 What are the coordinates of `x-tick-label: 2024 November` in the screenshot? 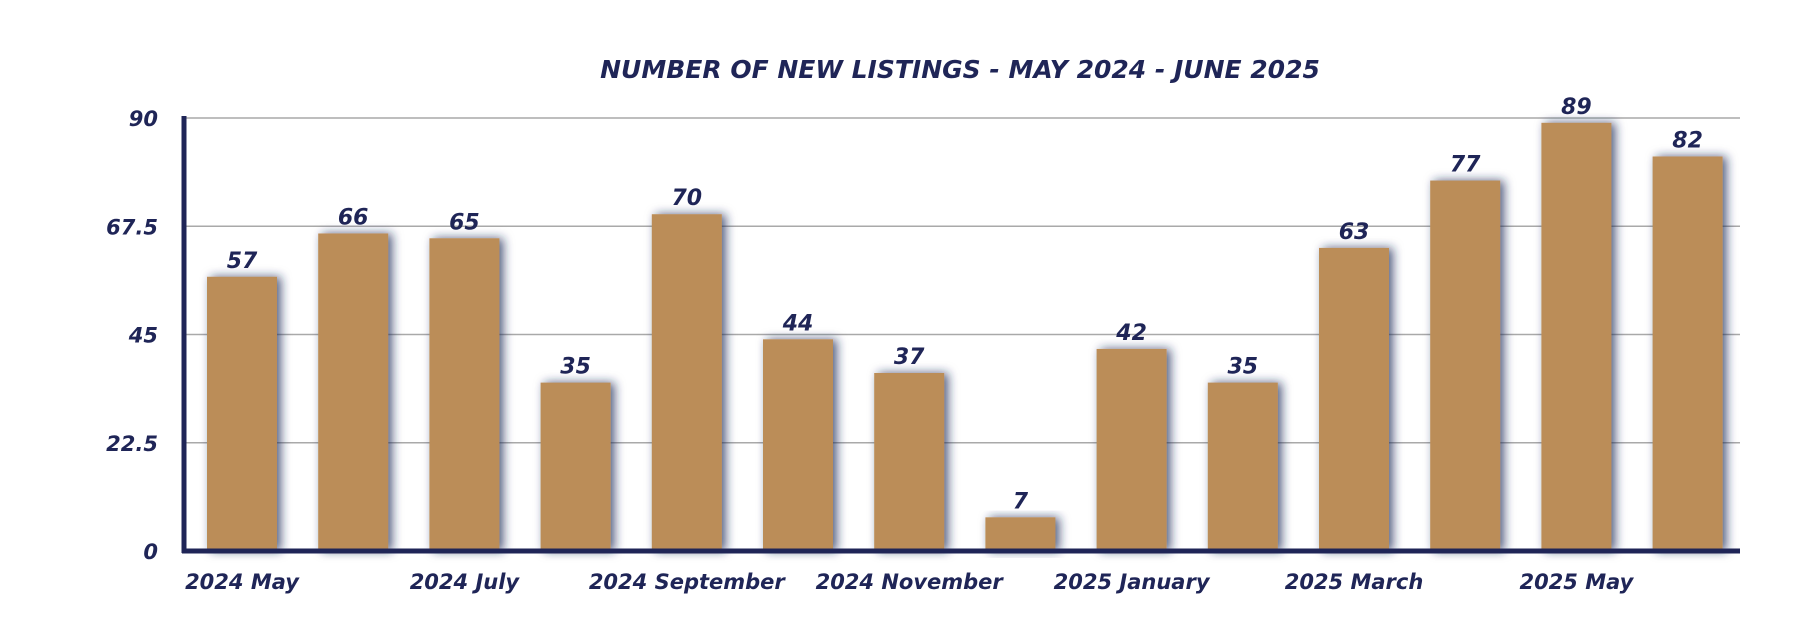 It's located at (910, 582).